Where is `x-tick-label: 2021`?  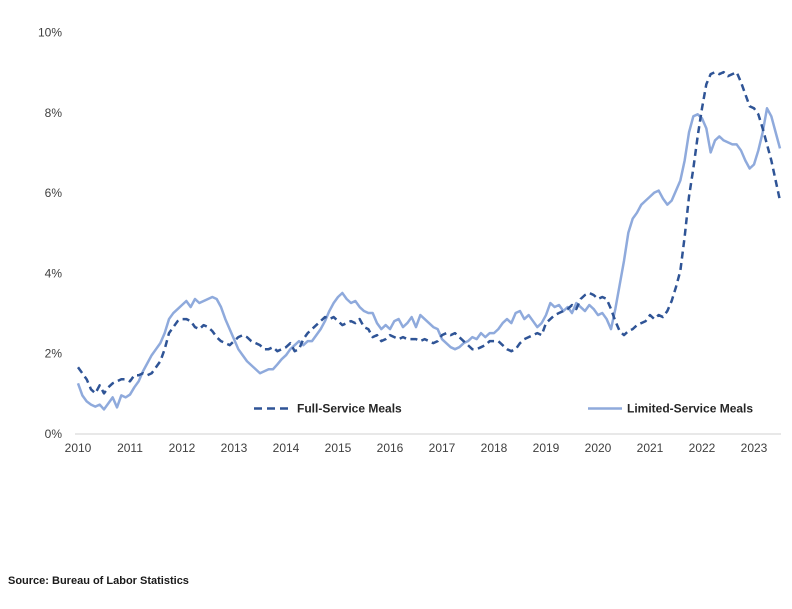 x-tick-label: 2021 is located at coordinates (650, 448).